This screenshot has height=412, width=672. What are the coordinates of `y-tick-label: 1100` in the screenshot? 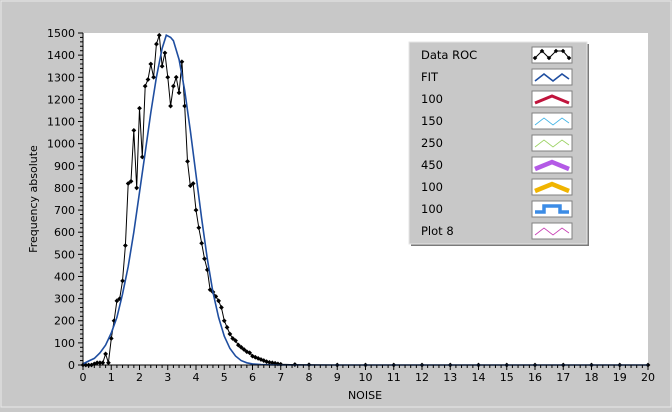 It's located at (61, 122).